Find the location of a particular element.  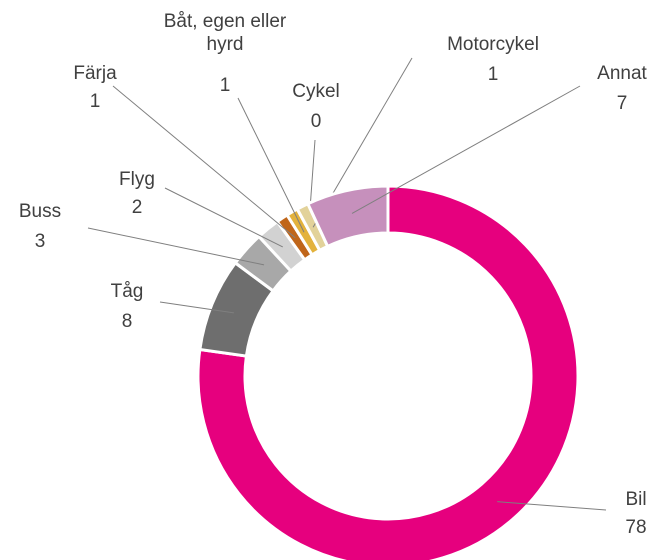

label-value: 0 is located at coordinates (316, 121).